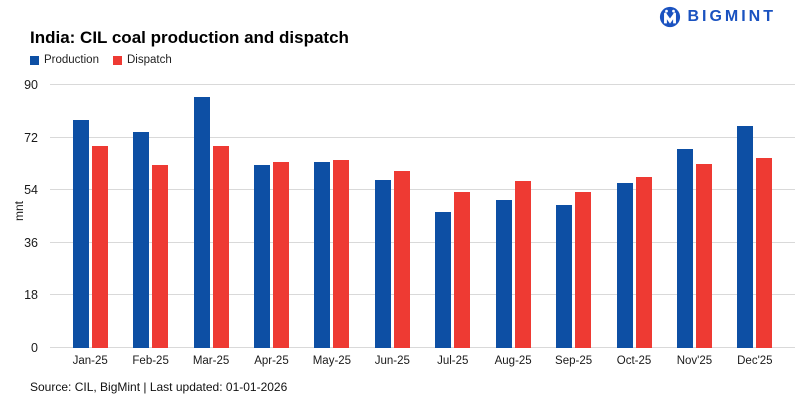  What do you see at coordinates (31, 295) in the screenshot?
I see `y-tick-label-18: 18` at bounding box center [31, 295].